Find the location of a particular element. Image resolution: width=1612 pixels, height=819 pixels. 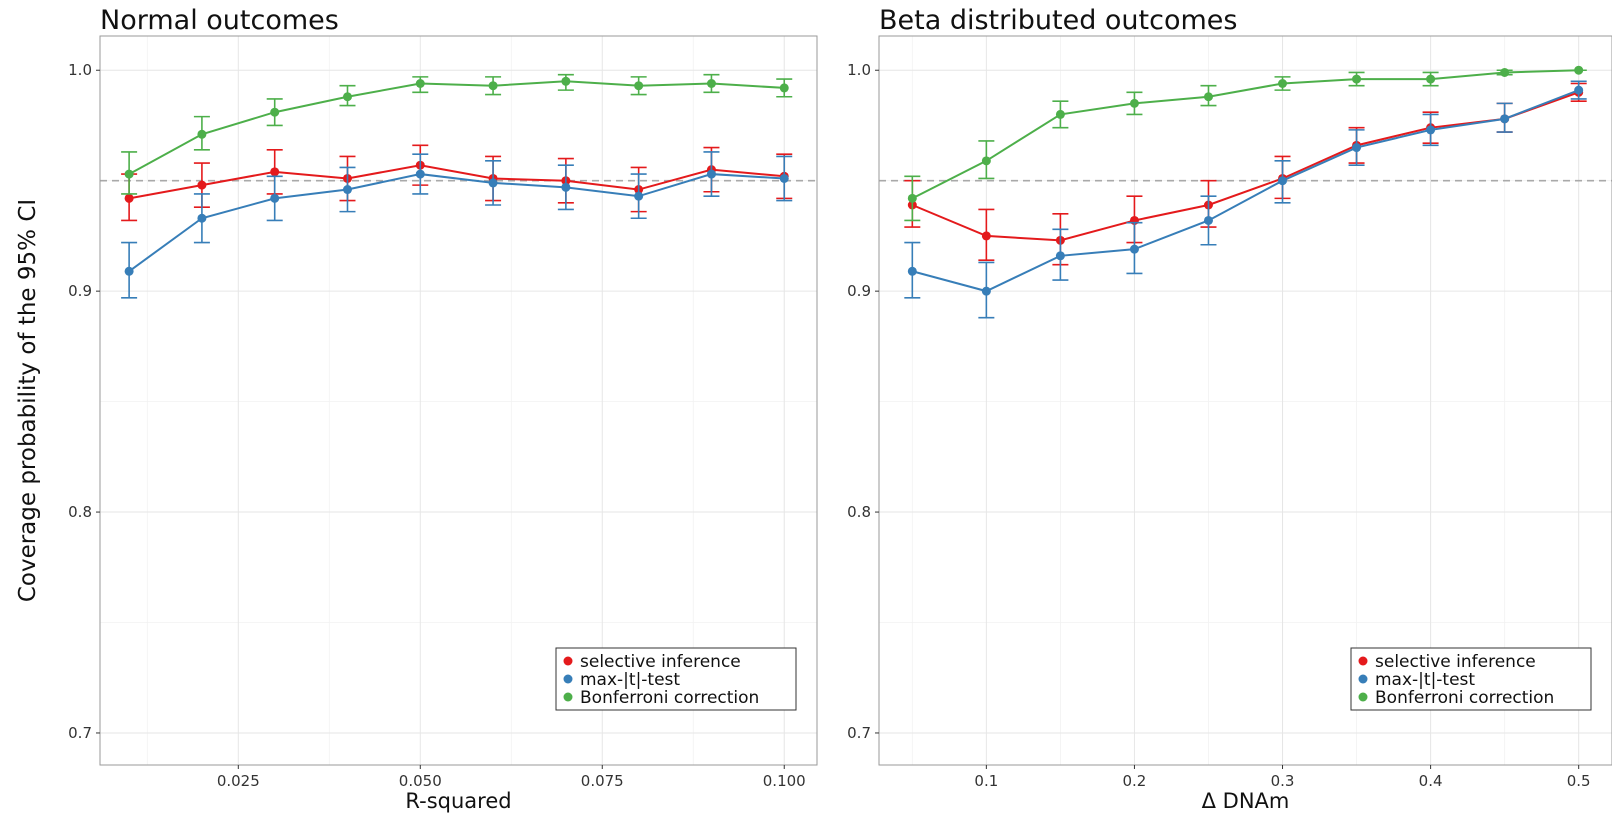

panel-title: Normal outcomes is located at coordinates (219, 20).